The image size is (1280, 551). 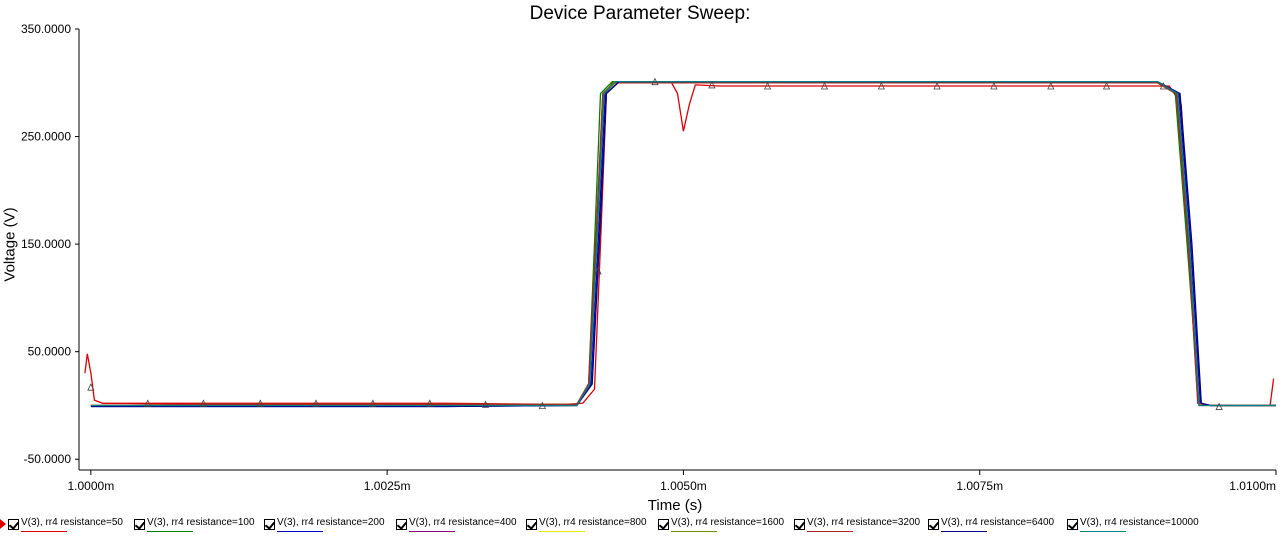 What do you see at coordinates (387, 486) in the screenshot?
I see `x-tick-label: 1.0025m` at bounding box center [387, 486].